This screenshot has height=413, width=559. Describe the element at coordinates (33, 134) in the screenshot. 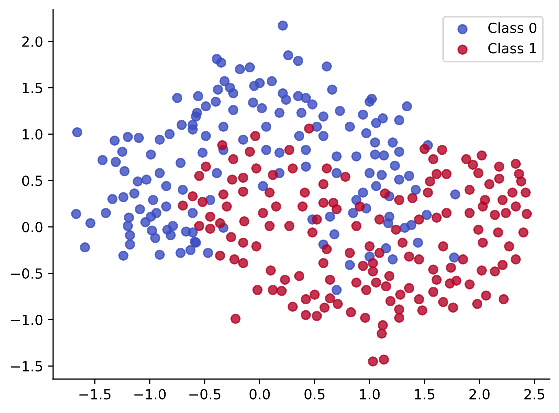

I see `y-tick-label: 1.0` at that location.